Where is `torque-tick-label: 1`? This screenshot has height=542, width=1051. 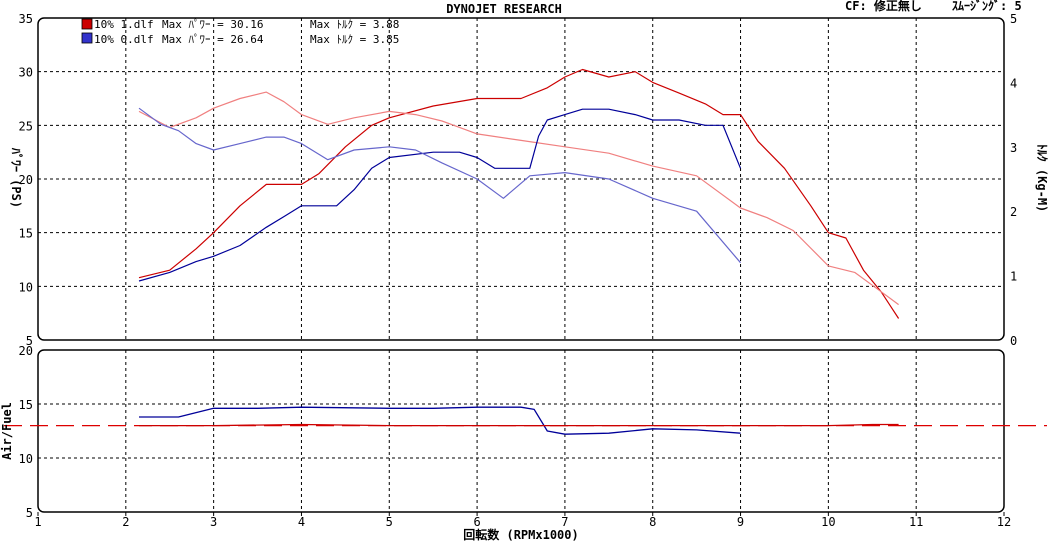 torque-tick-label: 1 is located at coordinates (1013, 277).